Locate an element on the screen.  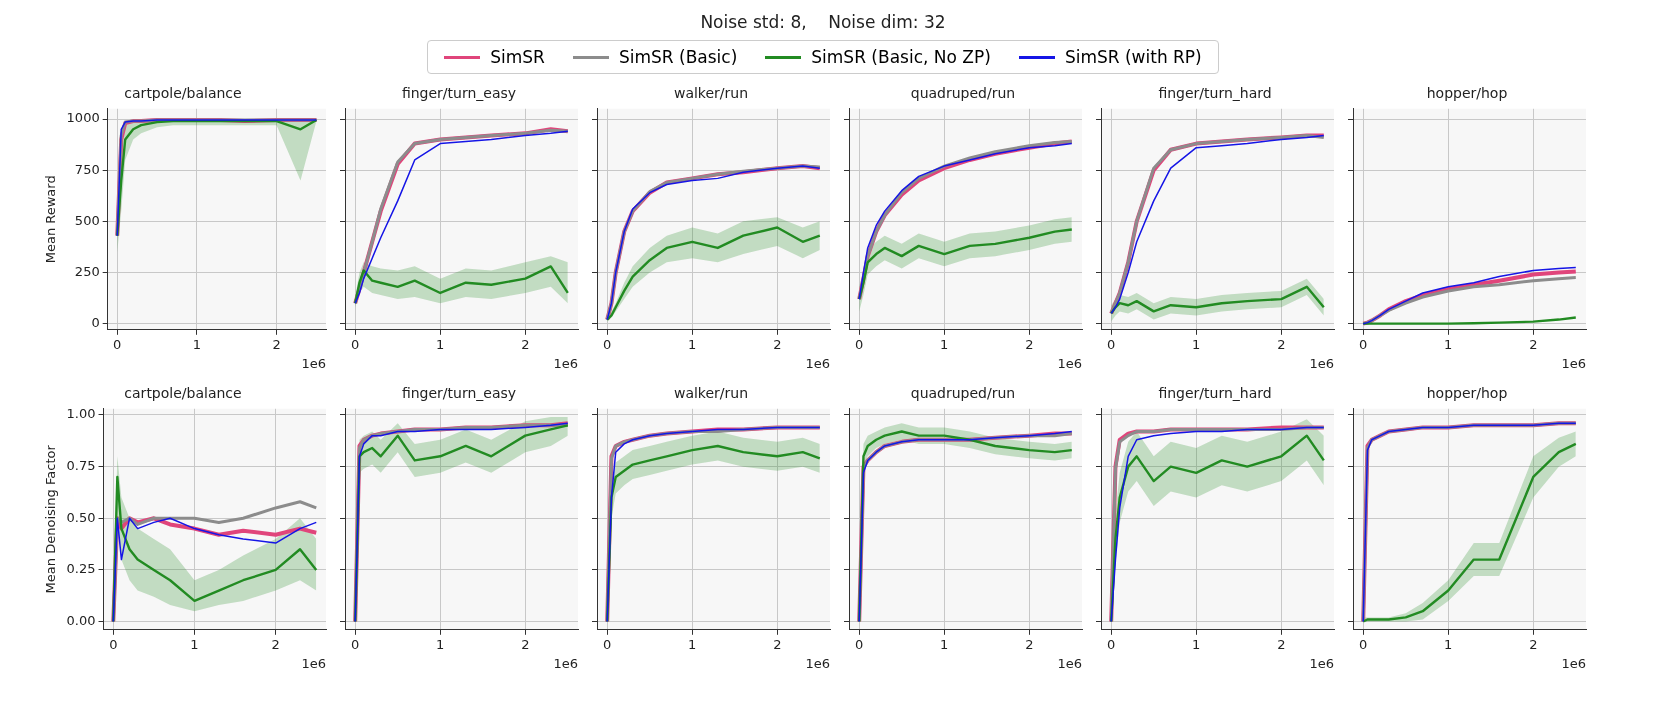
text: Noise std: 8, Noise dim: 32 is located at coordinates (823, 22).